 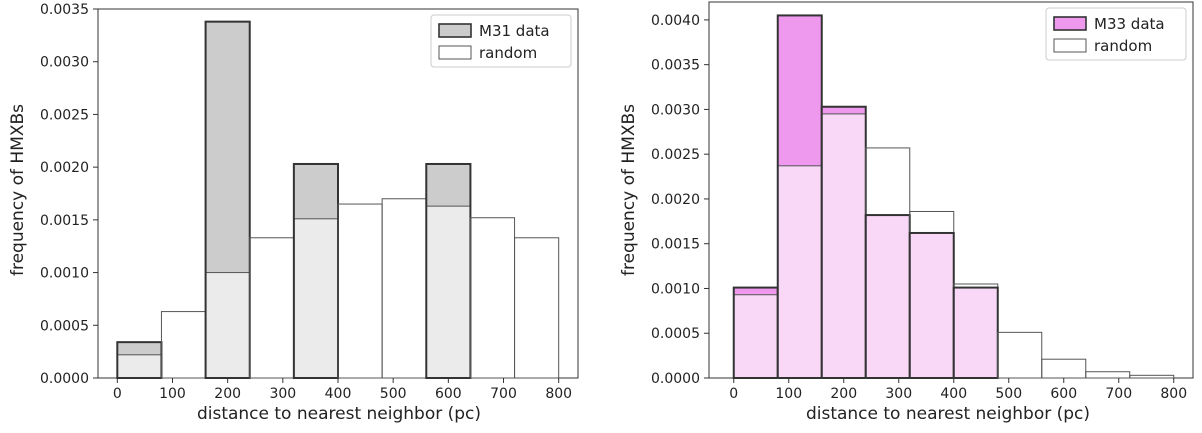 What do you see at coordinates (64, 326) in the screenshot?
I see `m31-y-tick-label-1: 0.0005` at bounding box center [64, 326].